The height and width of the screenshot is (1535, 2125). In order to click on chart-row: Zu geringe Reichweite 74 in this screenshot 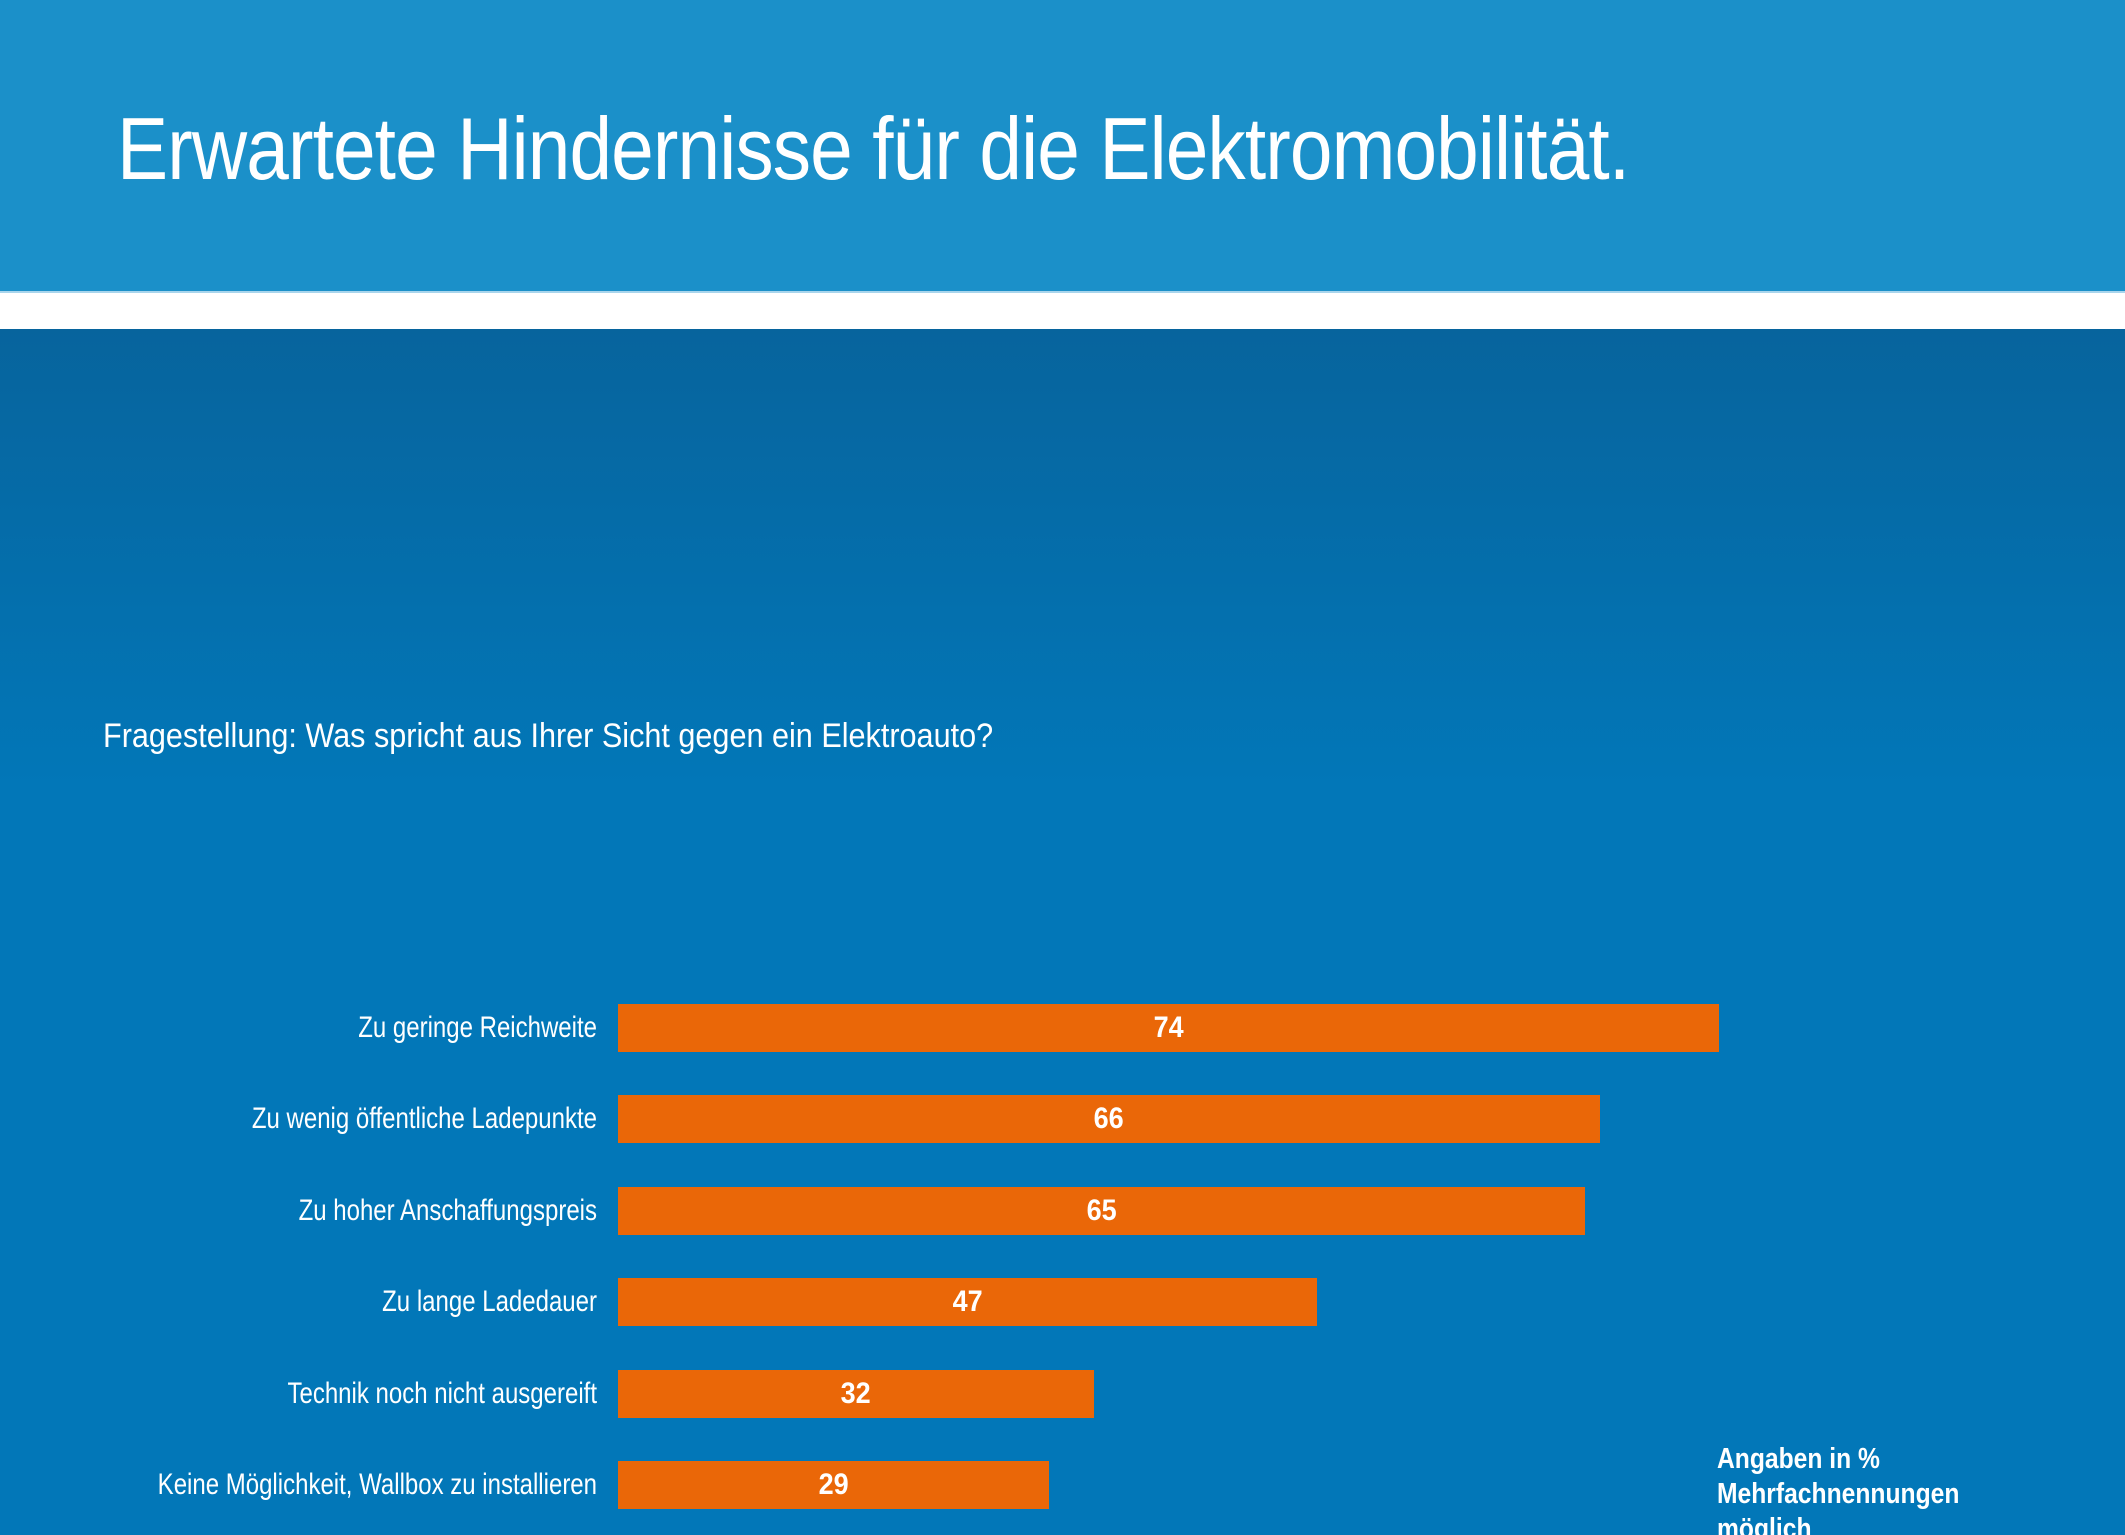, I will do `click(1062, 1028)`.